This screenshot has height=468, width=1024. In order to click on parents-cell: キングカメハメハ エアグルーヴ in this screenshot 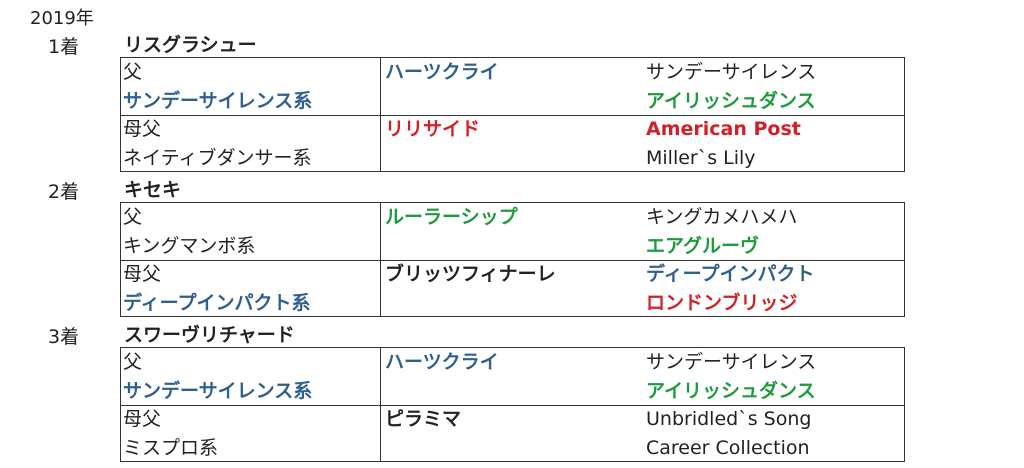, I will do `click(775, 232)`.